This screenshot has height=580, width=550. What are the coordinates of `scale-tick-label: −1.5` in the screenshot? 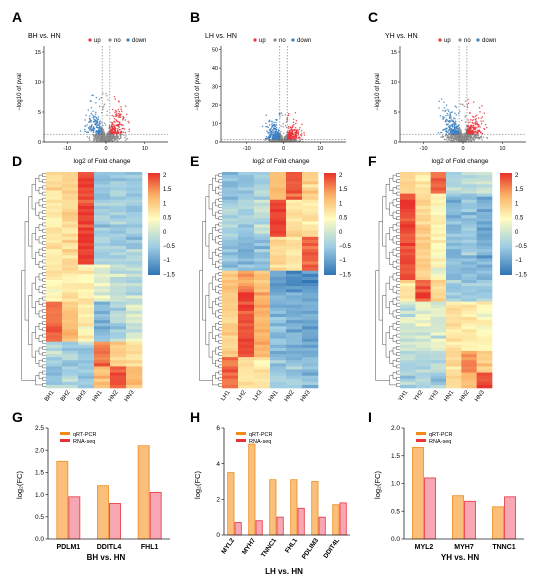 It's located at (521, 275).